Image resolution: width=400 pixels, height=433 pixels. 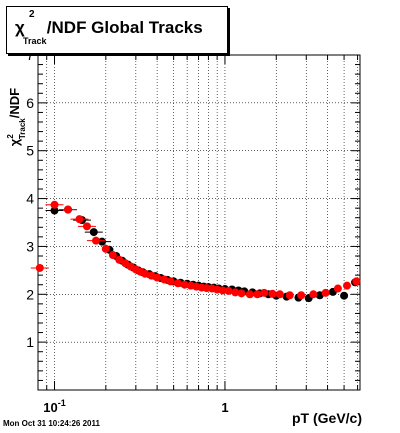 What do you see at coordinates (20, 27) in the screenshot?
I see `title-chi-symbol: χ` at bounding box center [20, 27].